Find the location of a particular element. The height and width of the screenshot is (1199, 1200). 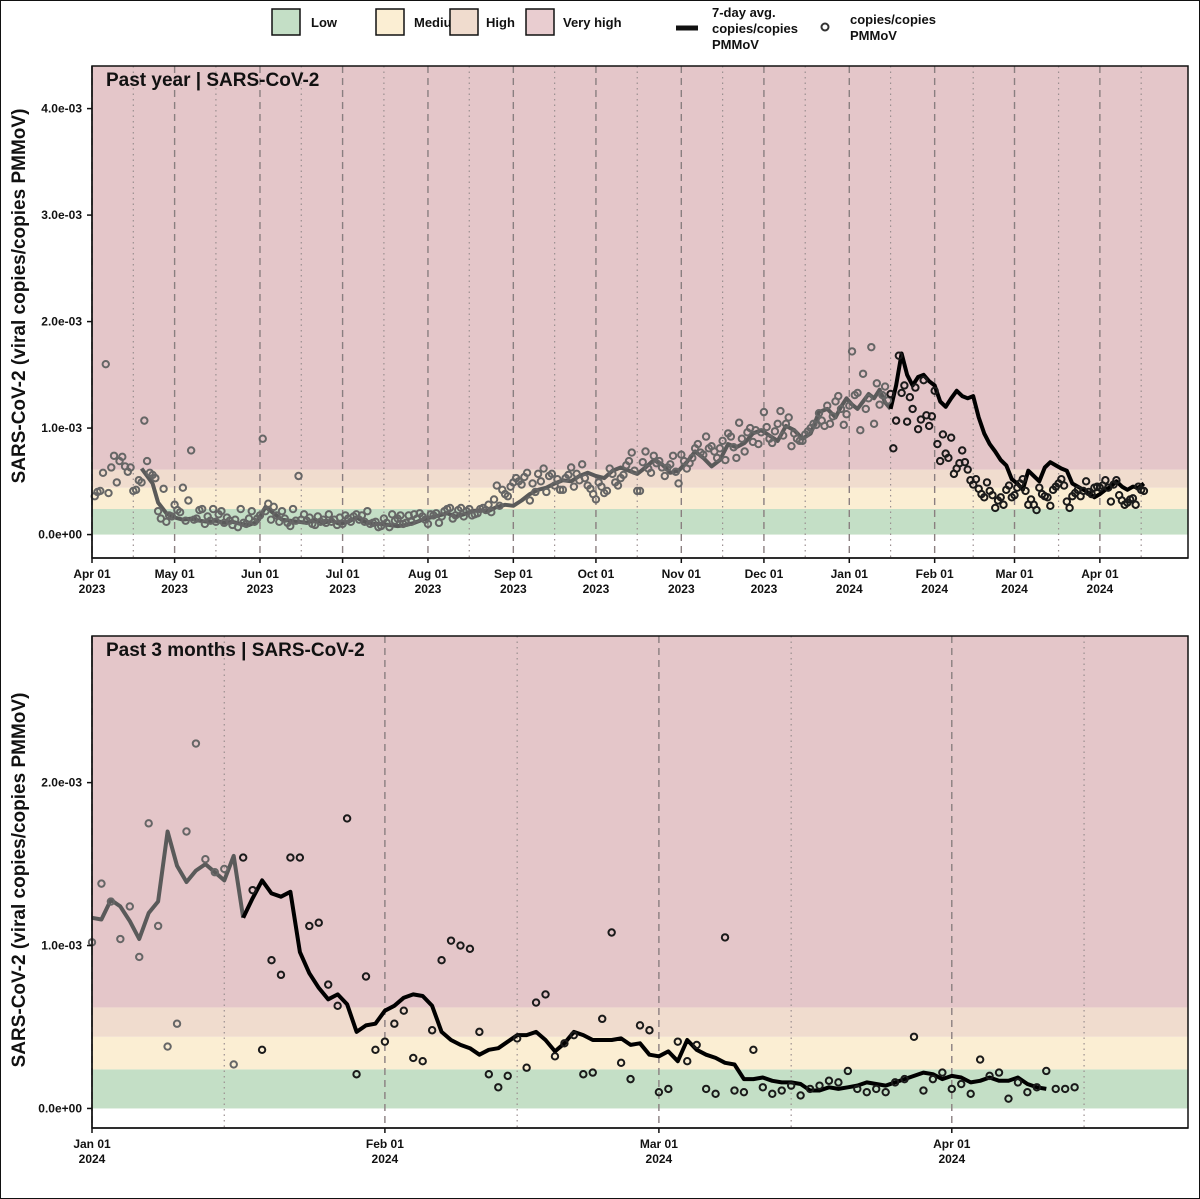

y-axis-label-top: SARS-CoV-2 (viral copies/copies PMMoV) is located at coordinates (19, 296).